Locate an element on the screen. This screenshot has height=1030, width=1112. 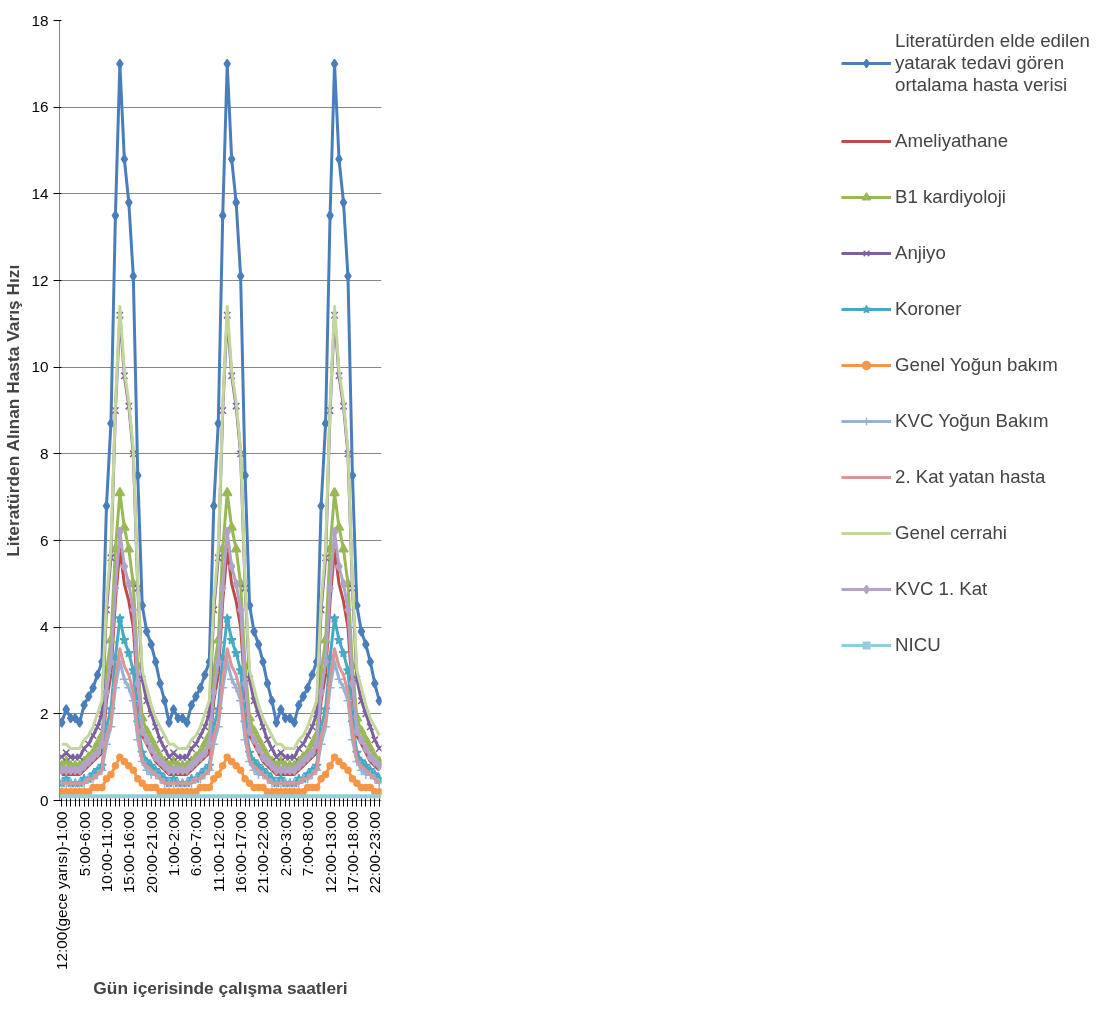
x-tick-label: 22:00-23:00 is located at coordinates (375, 852).